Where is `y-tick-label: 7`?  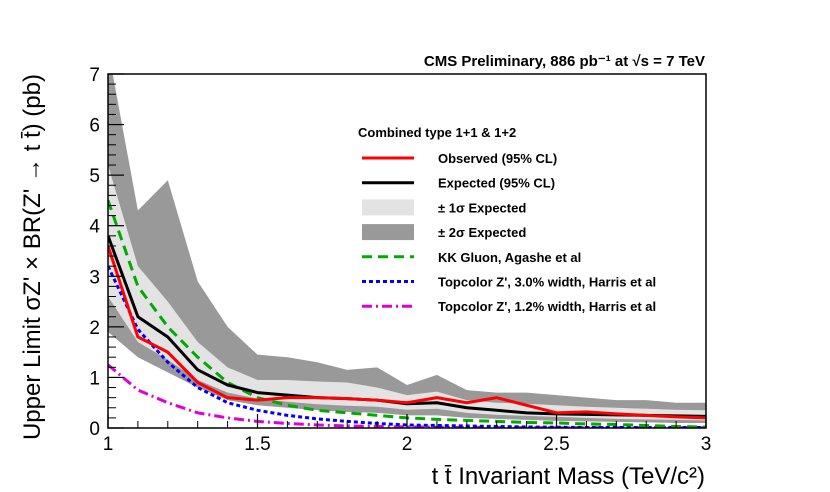 y-tick-label: 7 is located at coordinates (94, 75).